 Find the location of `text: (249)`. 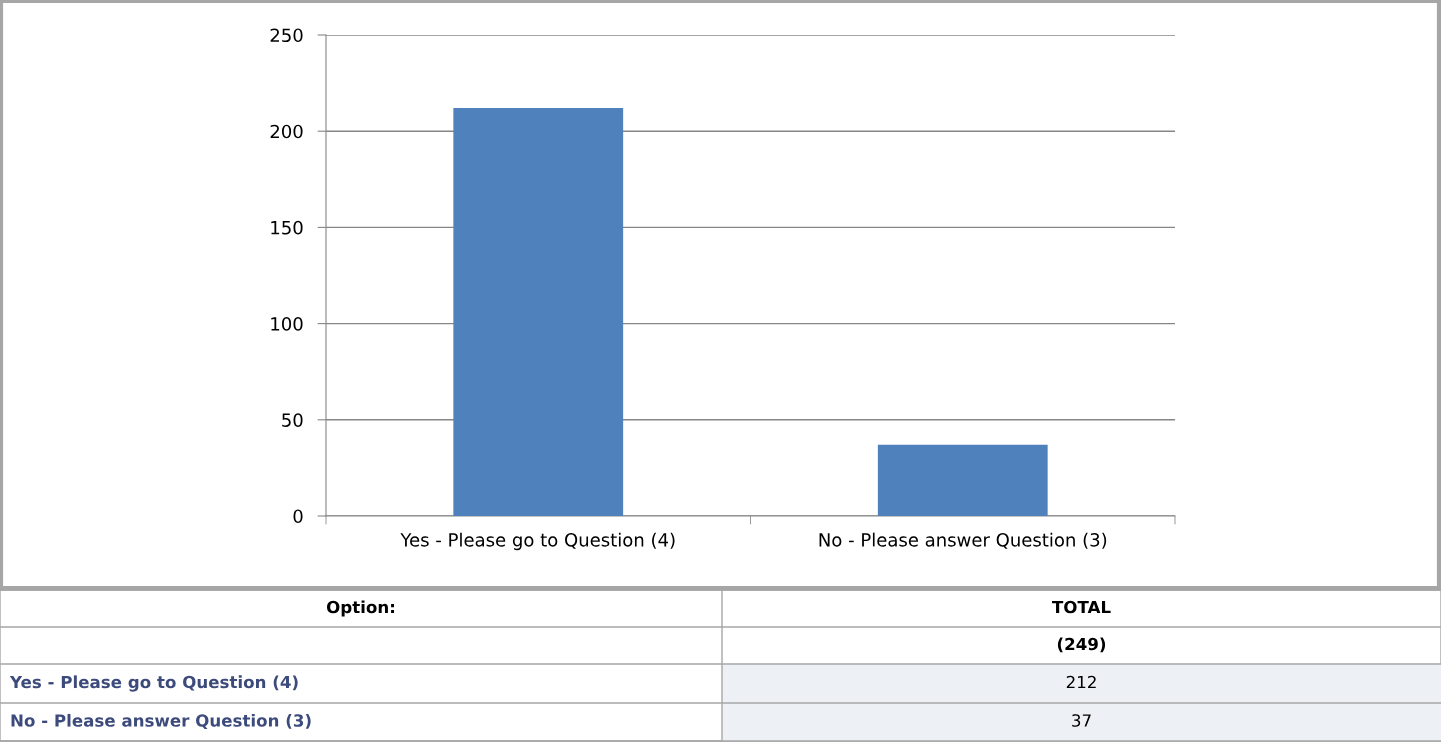

text: (249) is located at coordinates (1081, 645).